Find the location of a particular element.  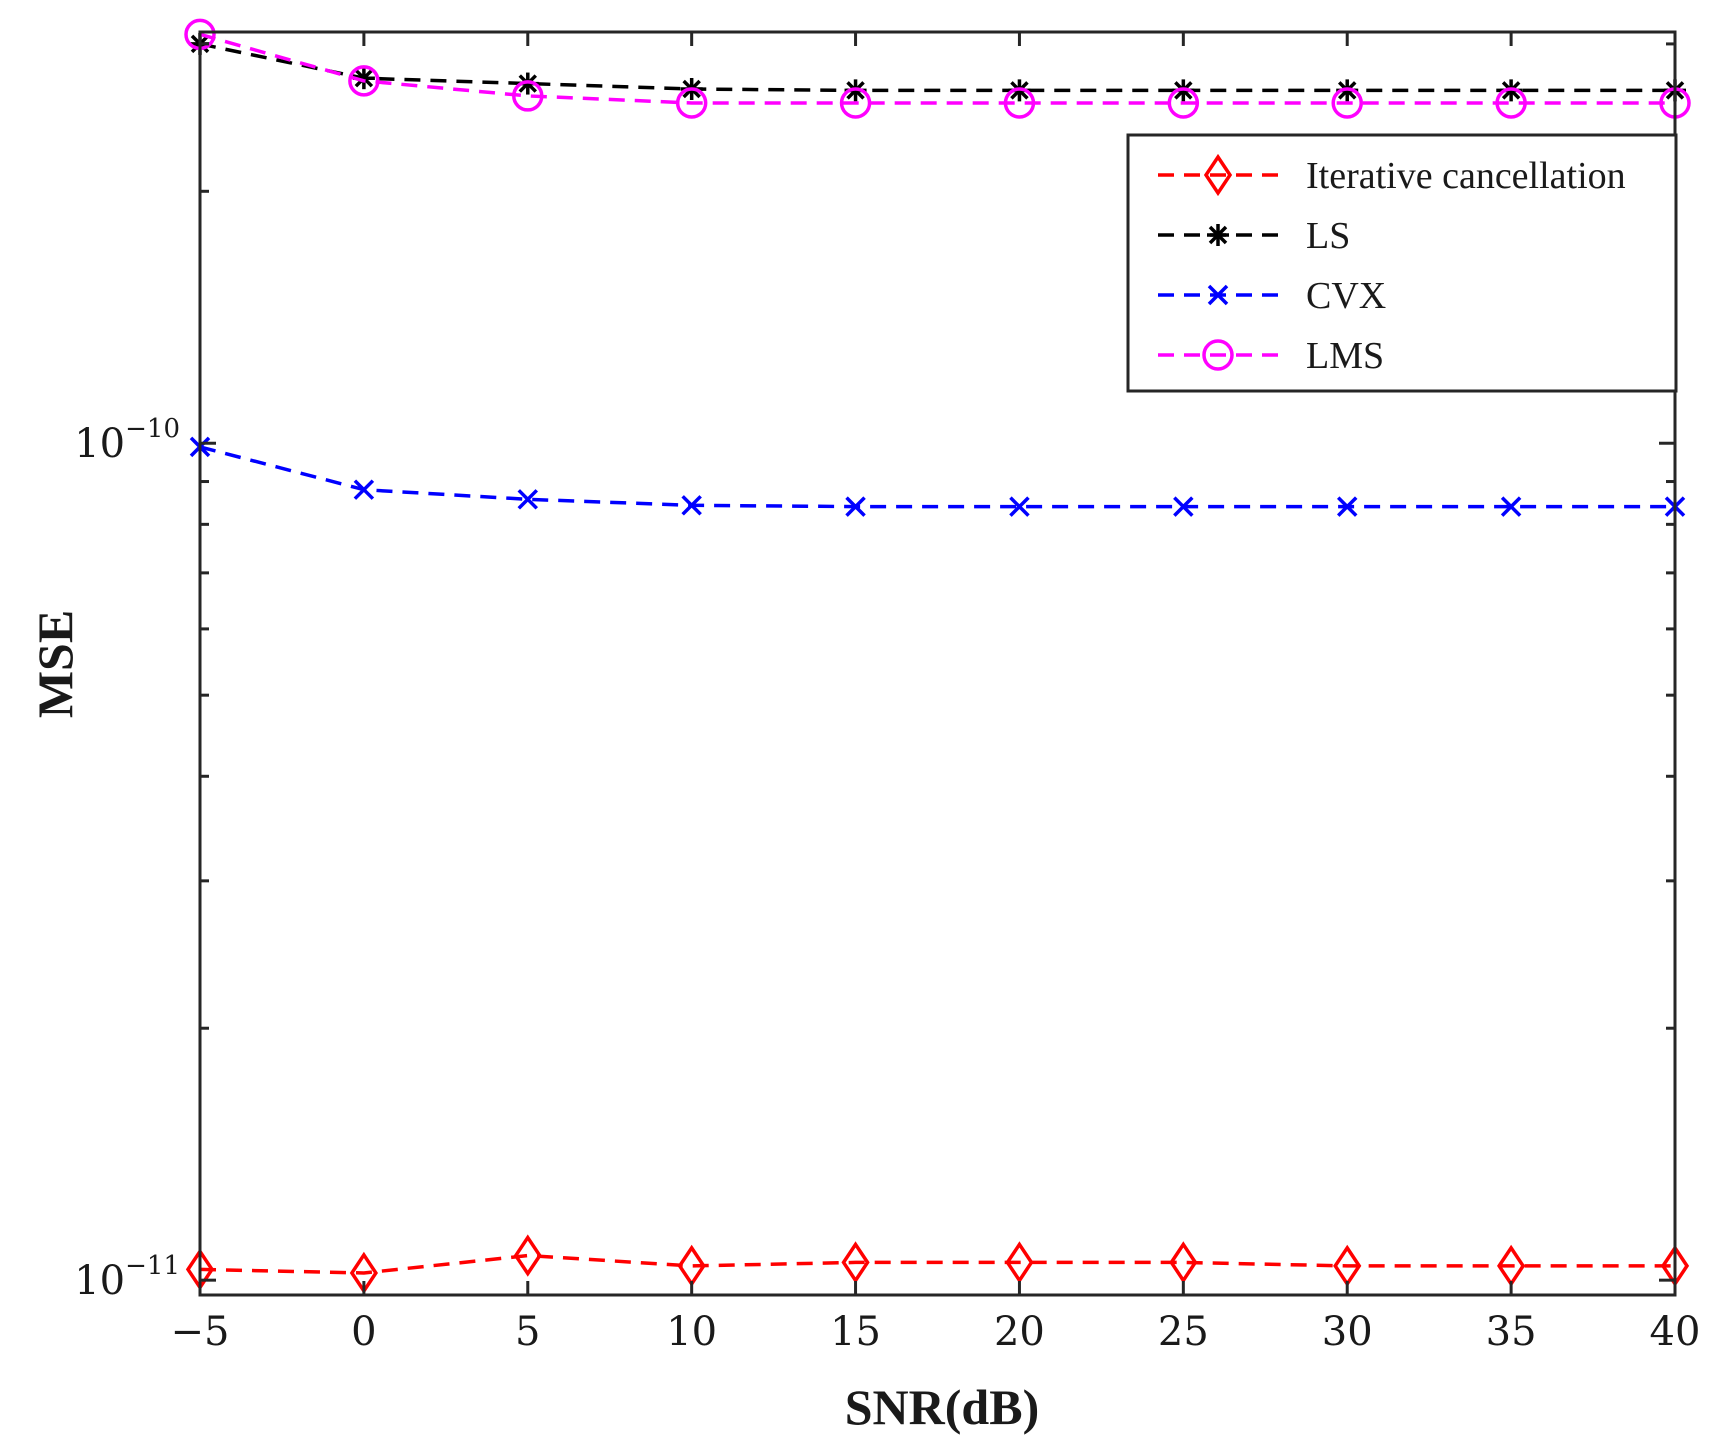

series-2-point-5-stroke-b is located at coordinates (1019, 506).